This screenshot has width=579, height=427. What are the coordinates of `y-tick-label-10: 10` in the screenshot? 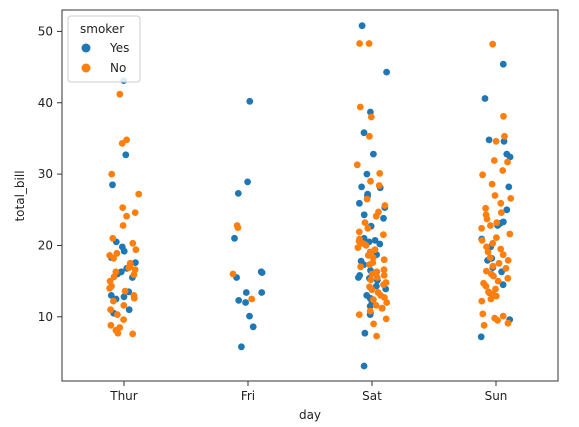 It's located at (45, 317).